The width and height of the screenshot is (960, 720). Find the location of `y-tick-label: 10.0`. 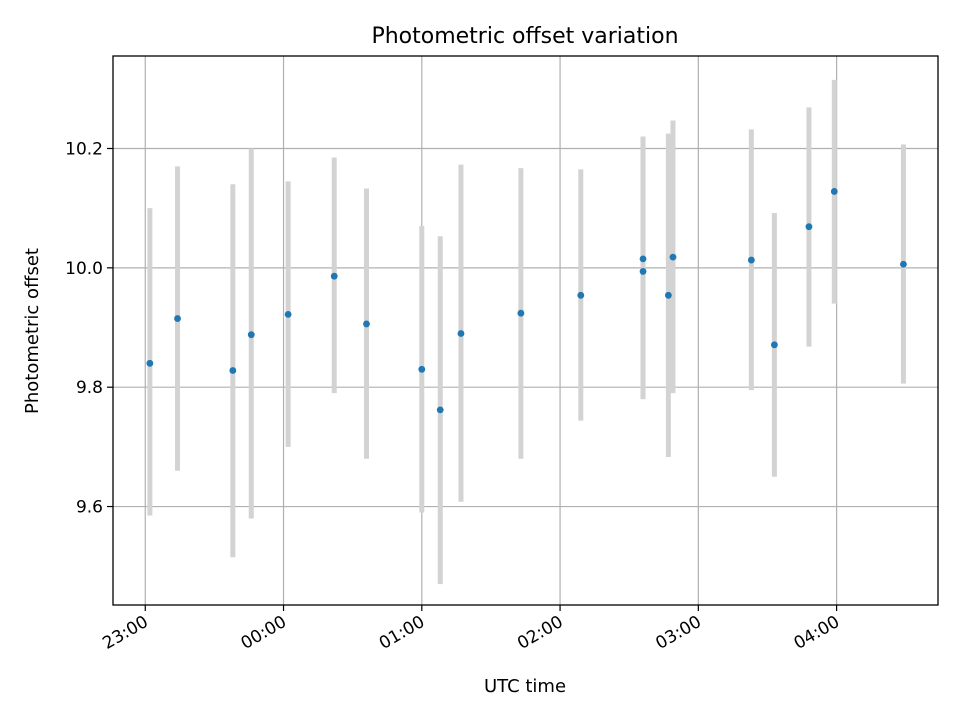

y-tick-label: 10.0 is located at coordinates (84, 269).